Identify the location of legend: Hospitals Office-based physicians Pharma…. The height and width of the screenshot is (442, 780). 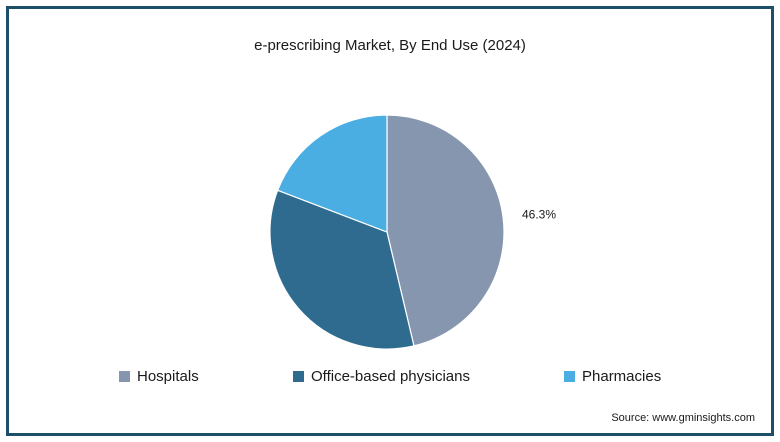
(390, 380).